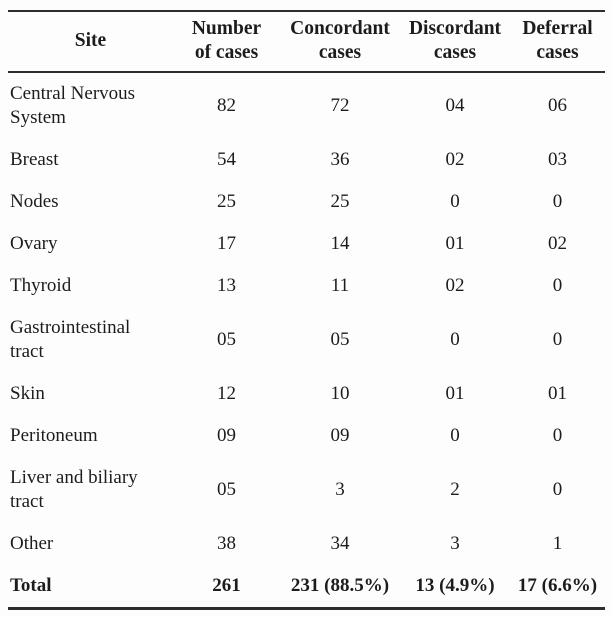 The width and height of the screenshot is (612, 617). Describe the element at coordinates (306, 244) in the screenshot. I see `table-row: Ovary 17 14 01 02` at that location.